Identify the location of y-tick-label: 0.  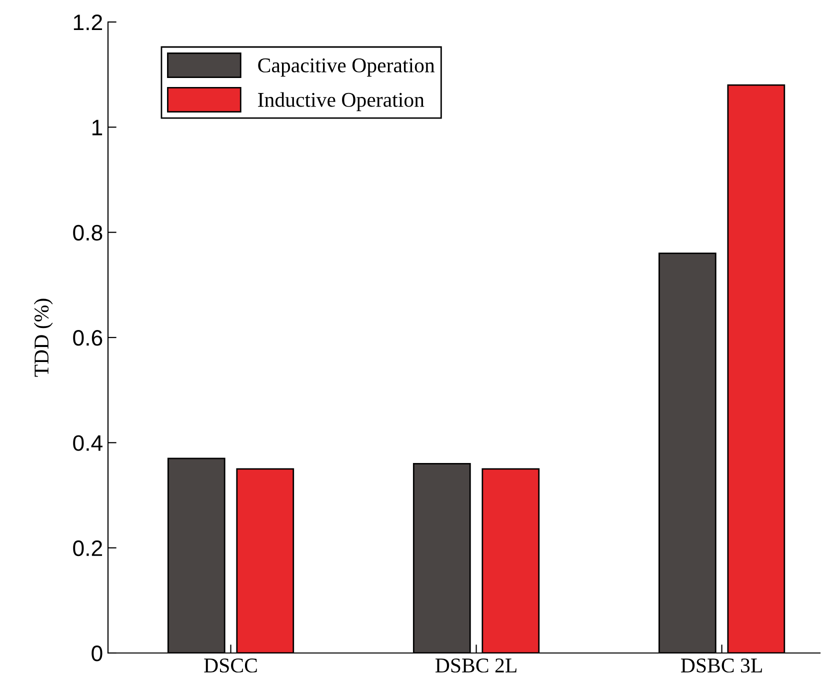
(97, 654).